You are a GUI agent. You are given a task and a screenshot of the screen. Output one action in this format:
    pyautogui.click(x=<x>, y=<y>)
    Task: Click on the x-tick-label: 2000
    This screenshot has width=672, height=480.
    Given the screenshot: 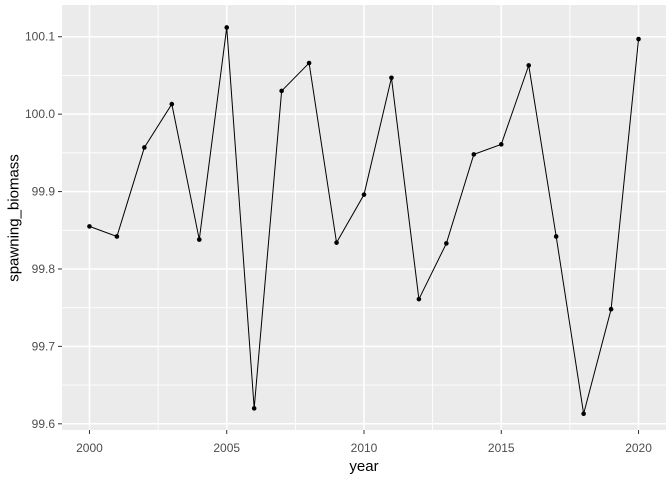 What is the action you would take?
    pyautogui.click(x=89, y=448)
    